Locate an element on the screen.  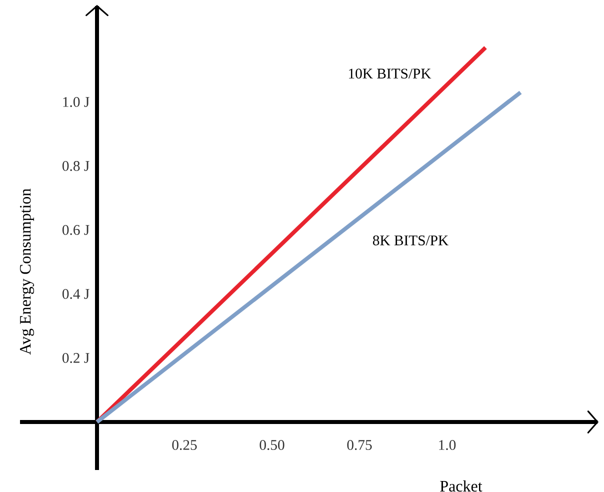
y-axis-title: Avg Energy Consumption is located at coordinates (27, 271).